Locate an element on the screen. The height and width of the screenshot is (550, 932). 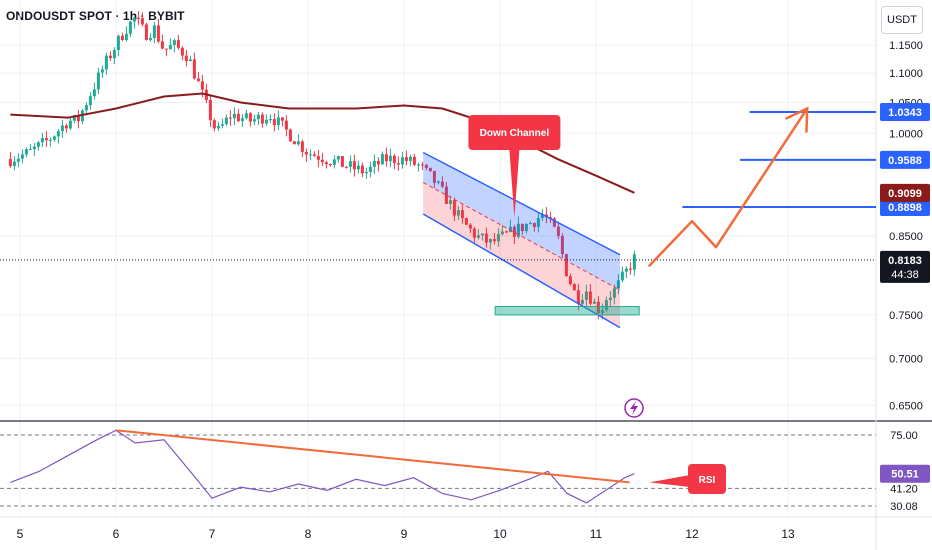
channel-lower-line is located at coordinates (521, 271).